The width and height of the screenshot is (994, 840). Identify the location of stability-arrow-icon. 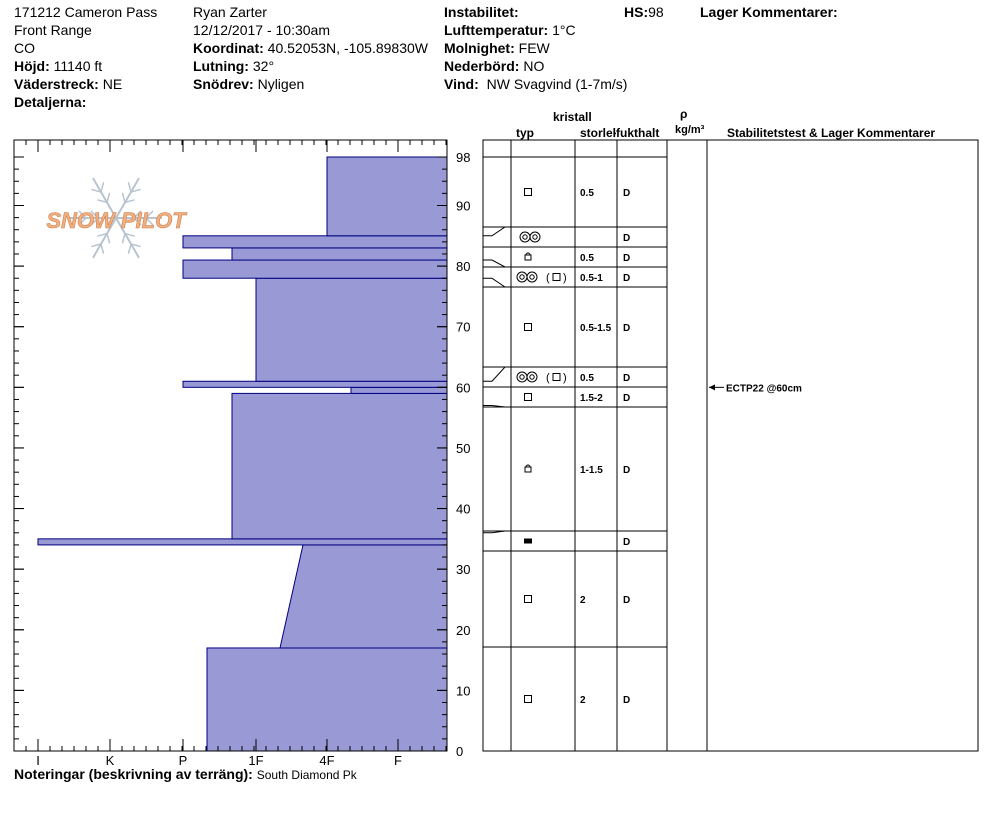
(712, 387).